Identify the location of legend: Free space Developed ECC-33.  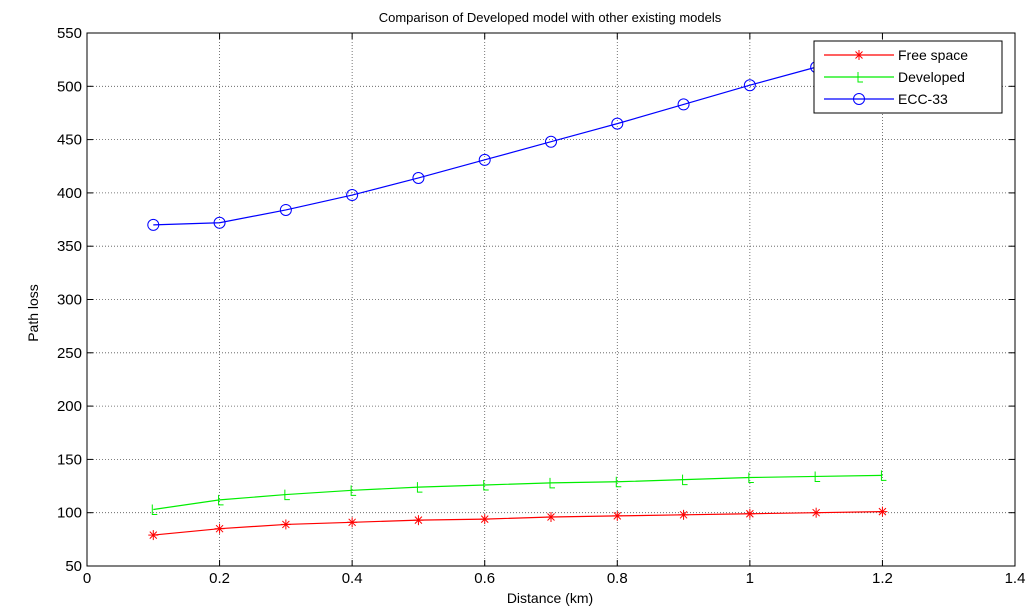
(908, 77).